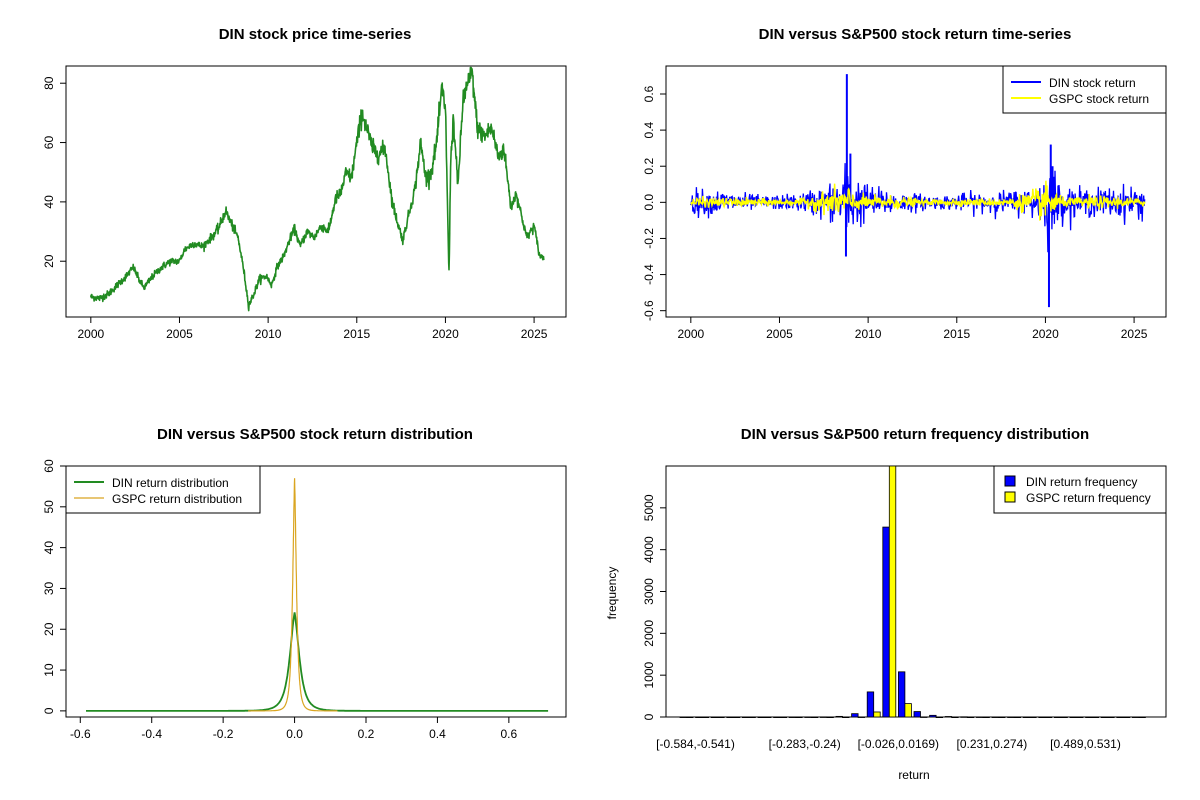  What do you see at coordinates (366, 734) in the screenshot?
I see `density-x-tick-label: 0.2` at bounding box center [366, 734].